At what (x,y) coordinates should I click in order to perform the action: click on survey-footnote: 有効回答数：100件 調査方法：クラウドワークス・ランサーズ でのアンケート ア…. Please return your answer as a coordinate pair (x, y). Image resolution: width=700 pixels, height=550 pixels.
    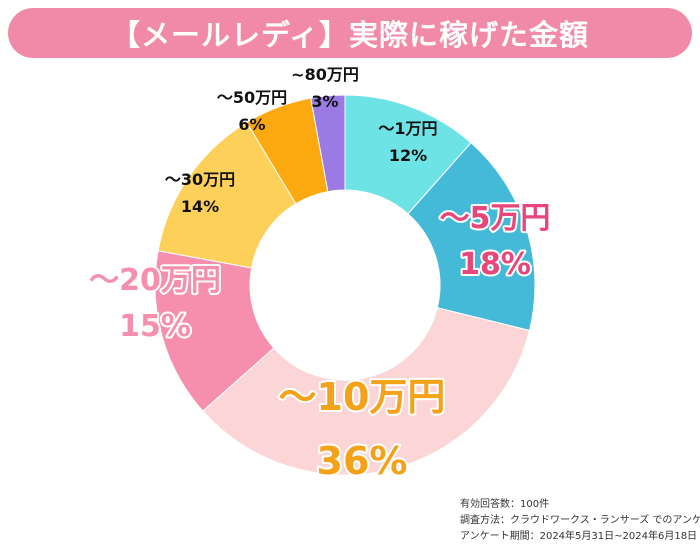
    Looking at the image, I should click on (580, 521).